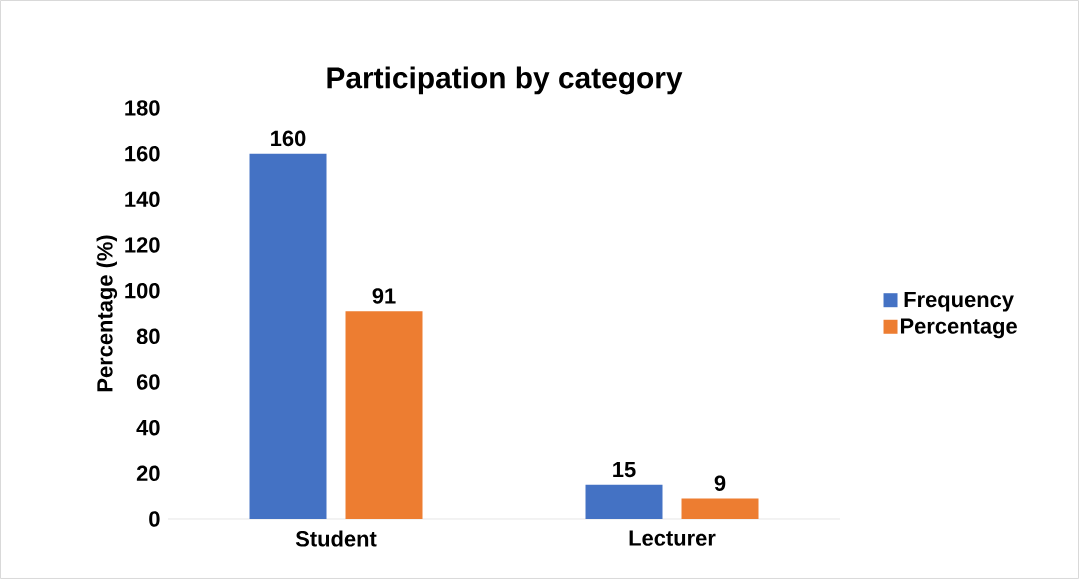 This screenshot has width=1079, height=579. What do you see at coordinates (142, 290) in the screenshot?
I see `y-tick-label: 100` at bounding box center [142, 290].